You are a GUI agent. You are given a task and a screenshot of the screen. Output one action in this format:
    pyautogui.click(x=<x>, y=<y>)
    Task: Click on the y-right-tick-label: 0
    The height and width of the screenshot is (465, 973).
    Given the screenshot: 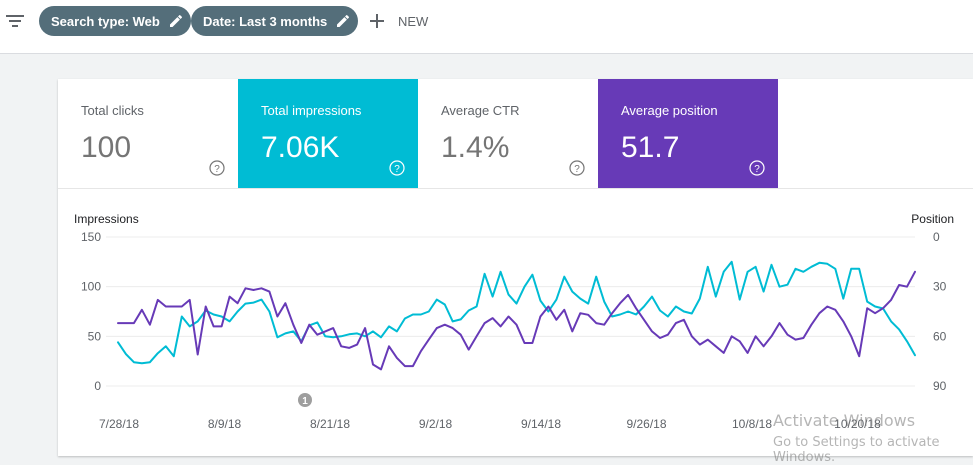 What is the action you would take?
    pyautogui.click(x=936, y=237)
    